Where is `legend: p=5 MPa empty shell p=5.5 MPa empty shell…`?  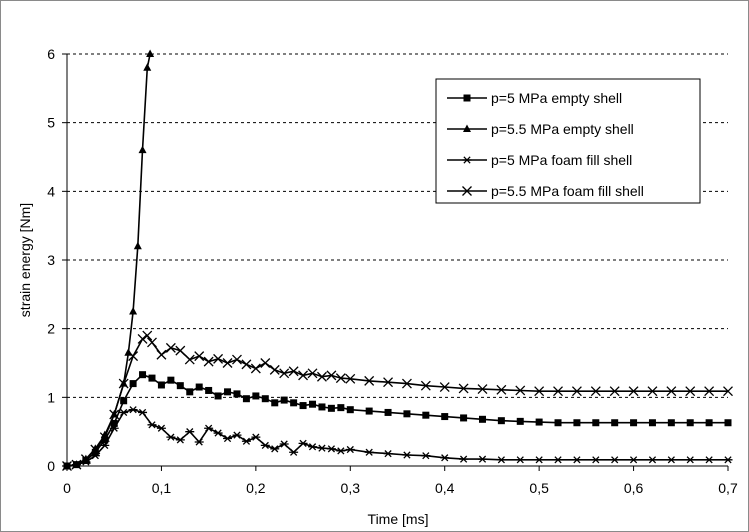
legend: p=5 MPa empty shell p=5.5 MPa empty shell… is located at coordinates (568, 141).